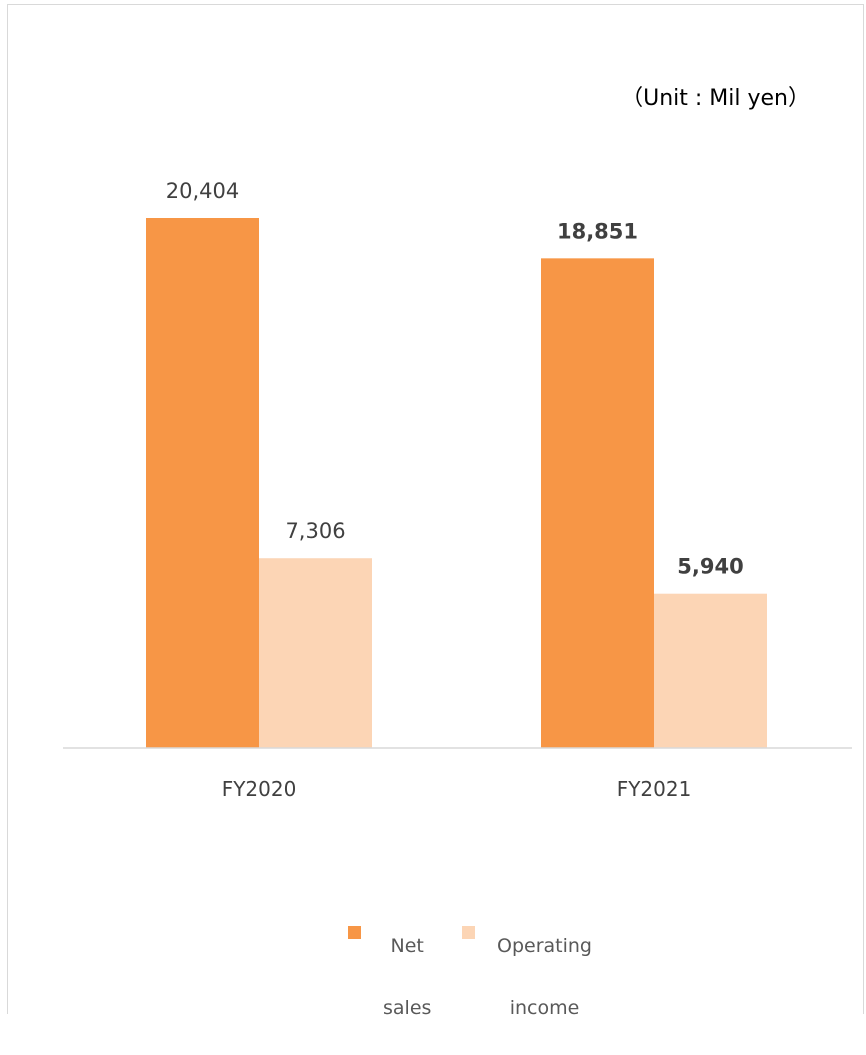  I want to click on bar-operating-income-fy2020, so click(315, 653).